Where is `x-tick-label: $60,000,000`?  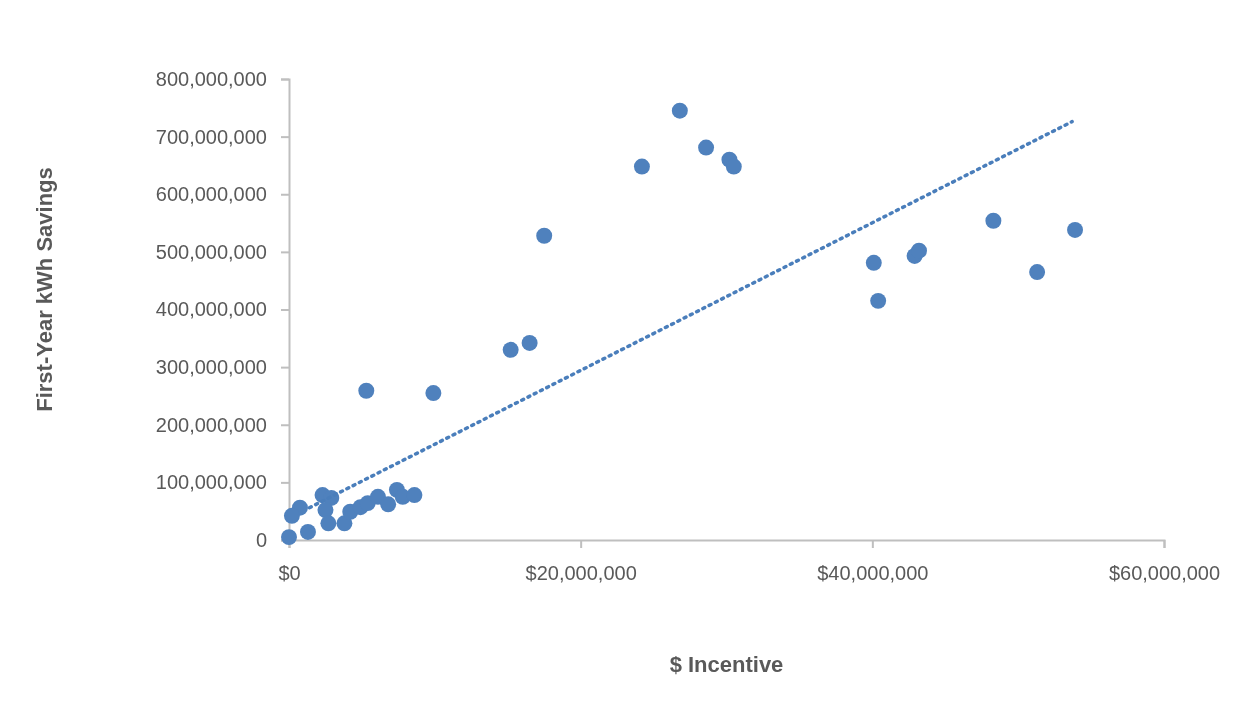 x-tick-label: $60,000,000 is located at coordinates (1164, 573).